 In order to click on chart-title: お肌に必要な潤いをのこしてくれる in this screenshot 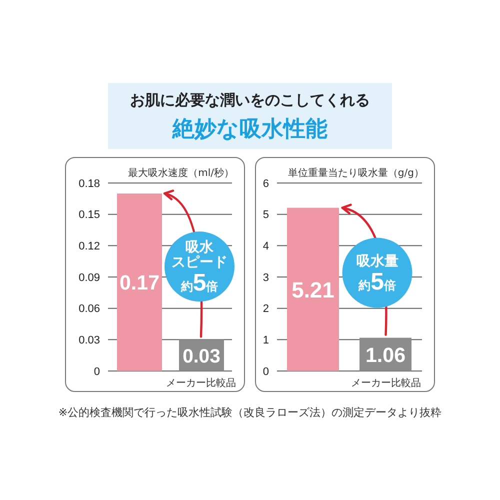, I will do `click(250, 100)`.